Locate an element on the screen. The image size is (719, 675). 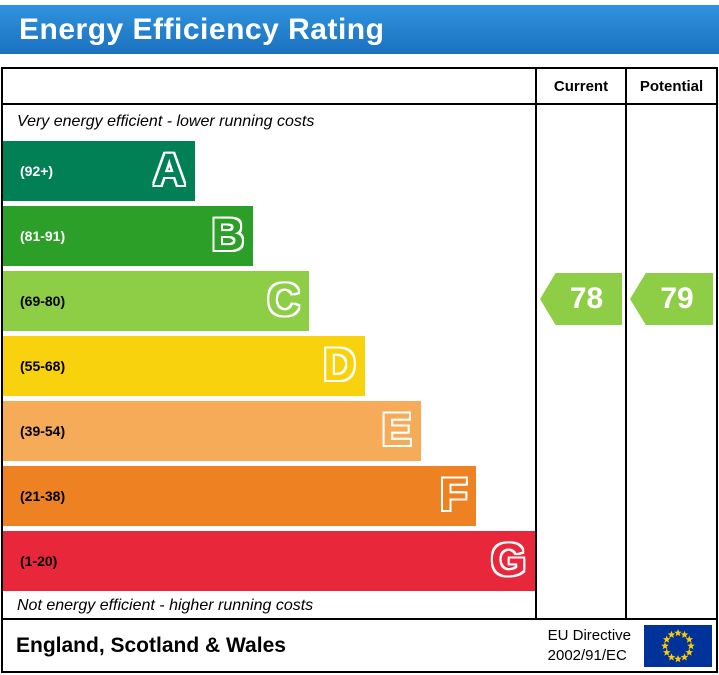
eu-directive-line2: 2002/91/EC is located at coordinates (587, 655).